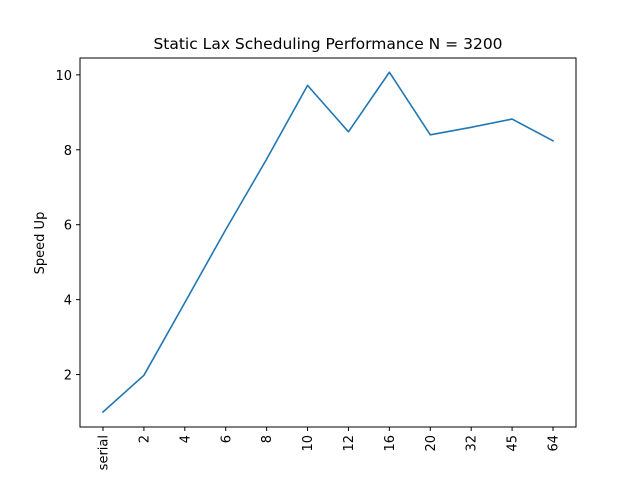  Describe the element at coordinates (308, 443) in the screenshot. I see `x-tick-label: 10` at that location.